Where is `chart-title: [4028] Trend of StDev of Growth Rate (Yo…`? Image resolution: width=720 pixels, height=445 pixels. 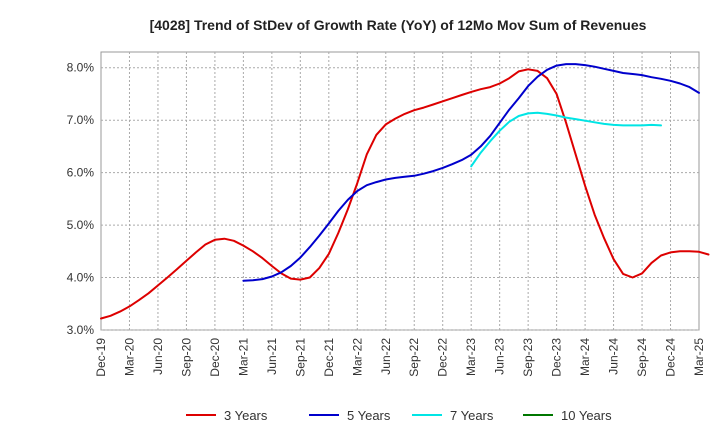
chart-title: [4028] Trend of StDev of Growth Rate (Yo… is located at coordinates (398, 25).